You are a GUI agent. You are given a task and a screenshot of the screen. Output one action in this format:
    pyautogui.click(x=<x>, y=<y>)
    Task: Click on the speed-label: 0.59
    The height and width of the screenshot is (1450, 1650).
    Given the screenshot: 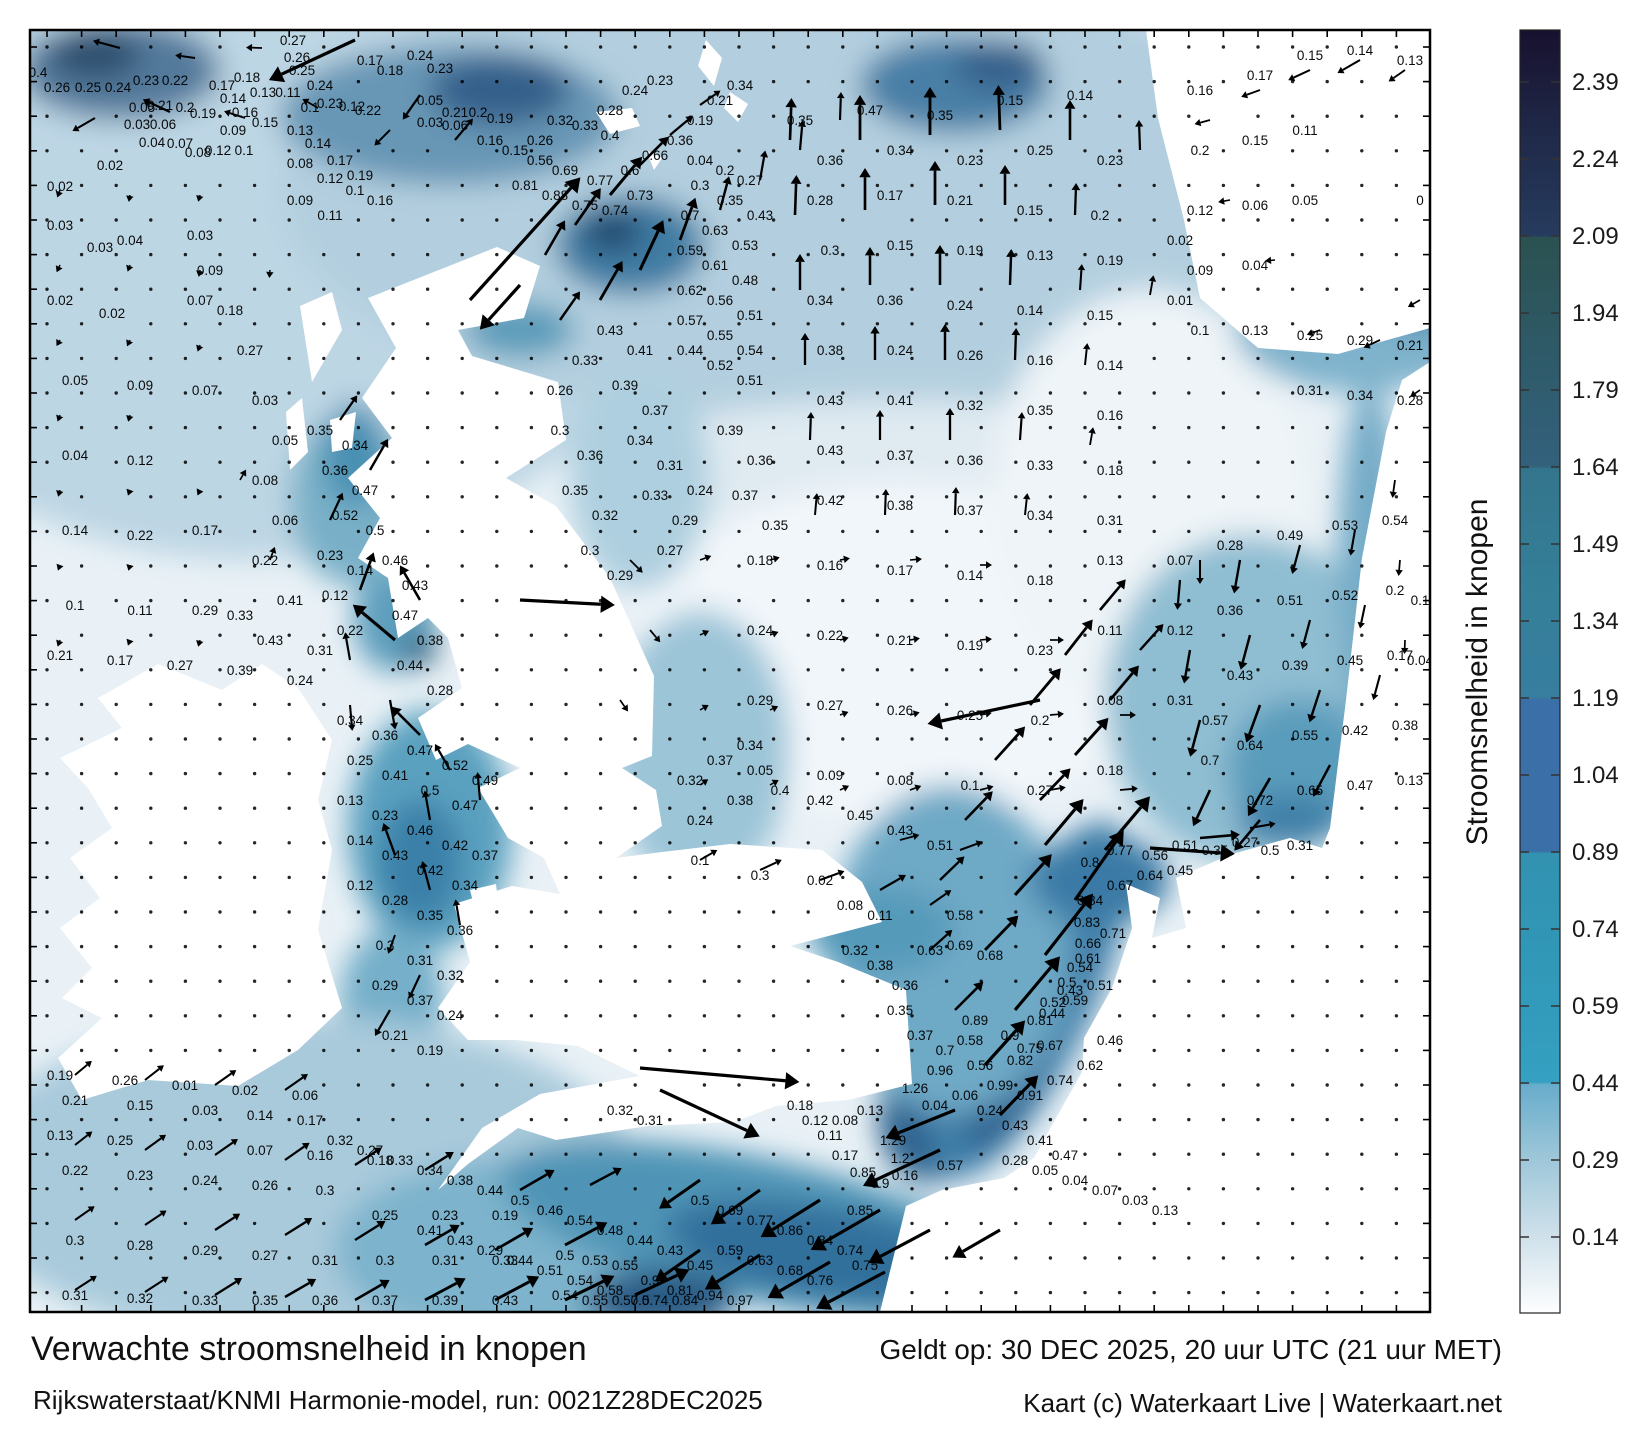 What is the action you would take?
    pyautogui.click(x=730, y=1250)
    